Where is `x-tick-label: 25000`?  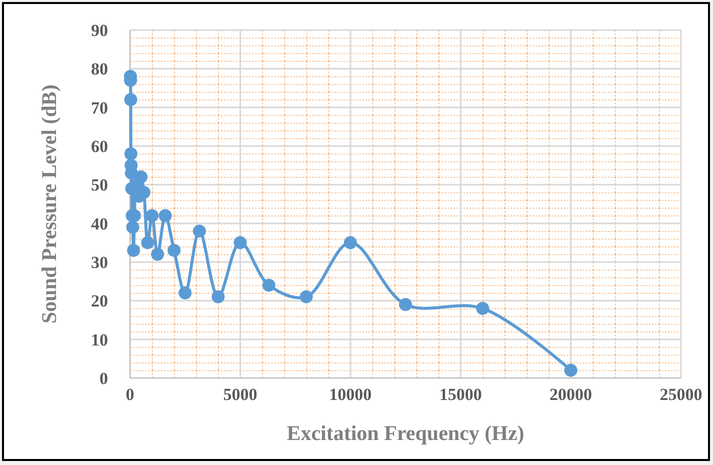
x-tick-label: 25000 is located at coordinates (681, 394).